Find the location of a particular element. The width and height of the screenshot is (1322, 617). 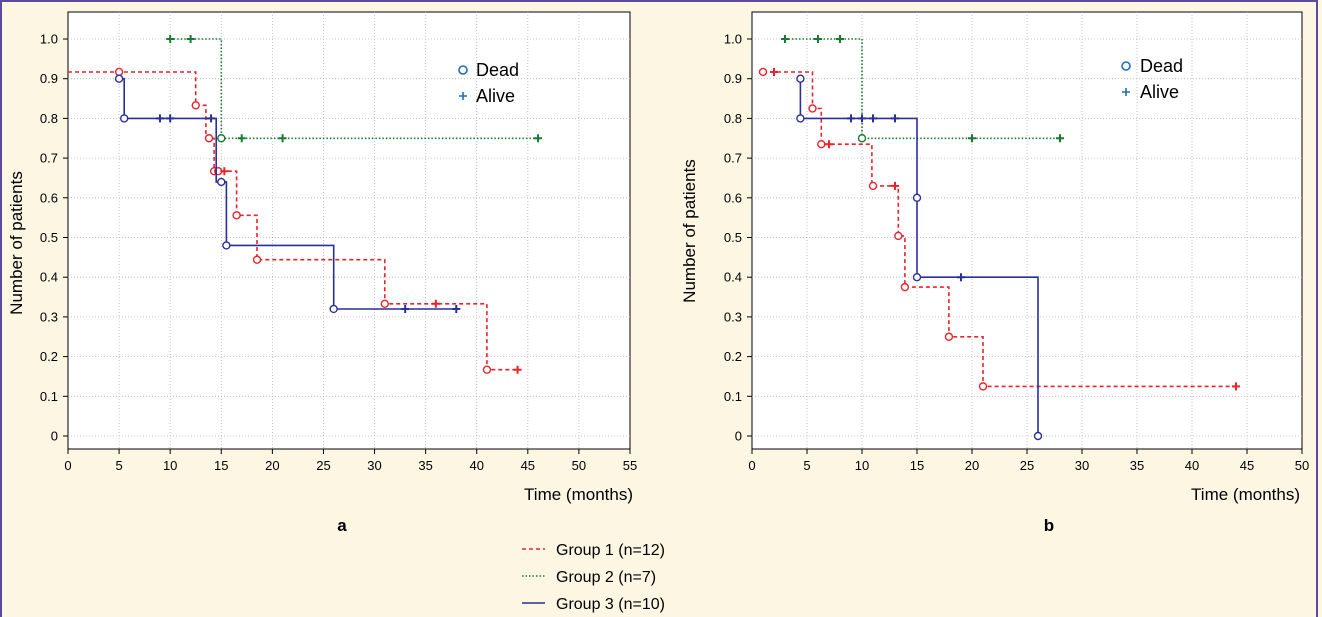

panel-b-dead-legend-icon is located at coordinates (1126, 66).